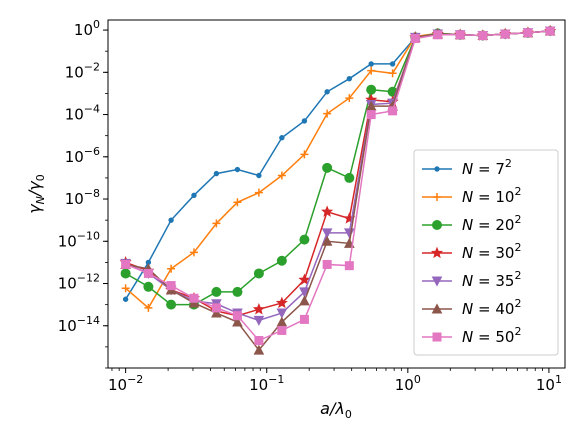  What do you see at coordinates (491, 335) in the screenshot?
I see `legend-label: N = 502` at bounding box center [491, 335].